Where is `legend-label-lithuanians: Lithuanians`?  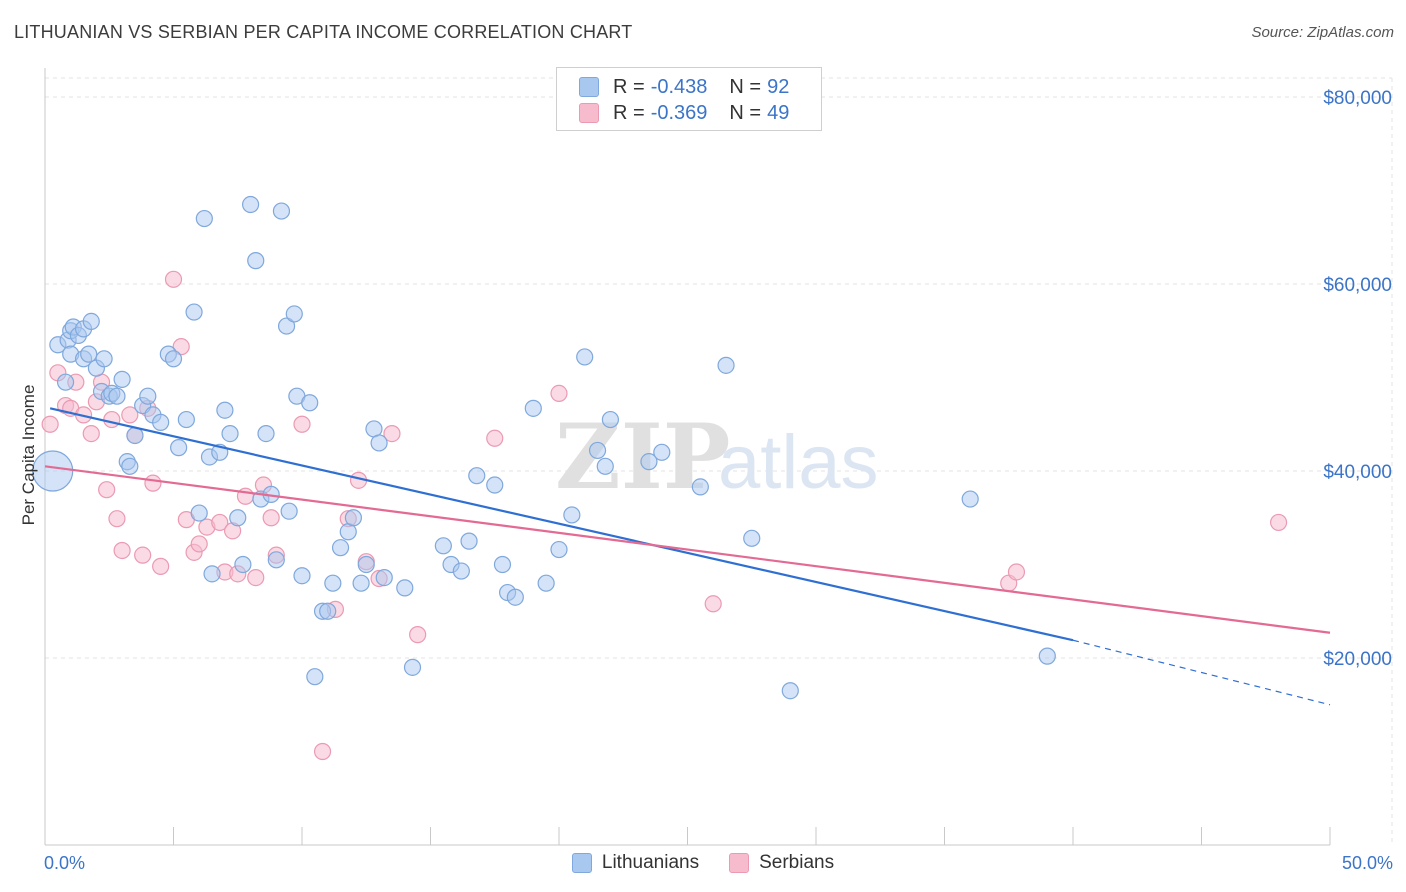 legend-label-lithuanians: Lithuanians is located at coordinates (650, 862).